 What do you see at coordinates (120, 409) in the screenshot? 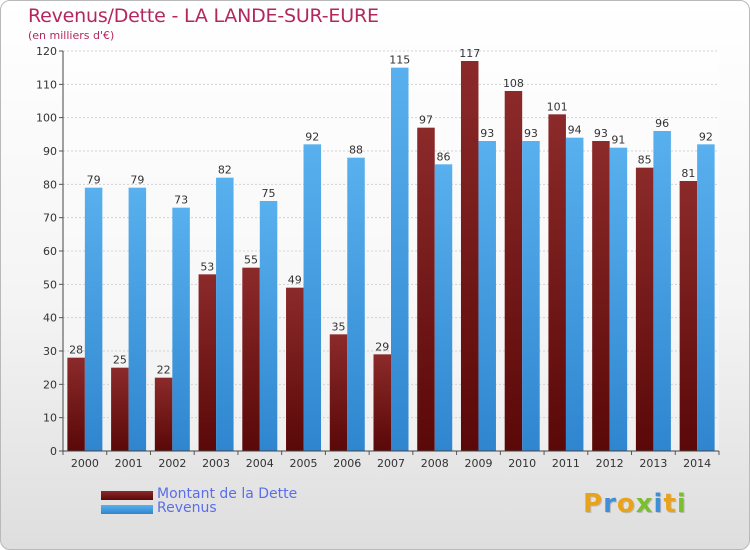
I see `bar-dette-2001` at bounding box center [120, 409].